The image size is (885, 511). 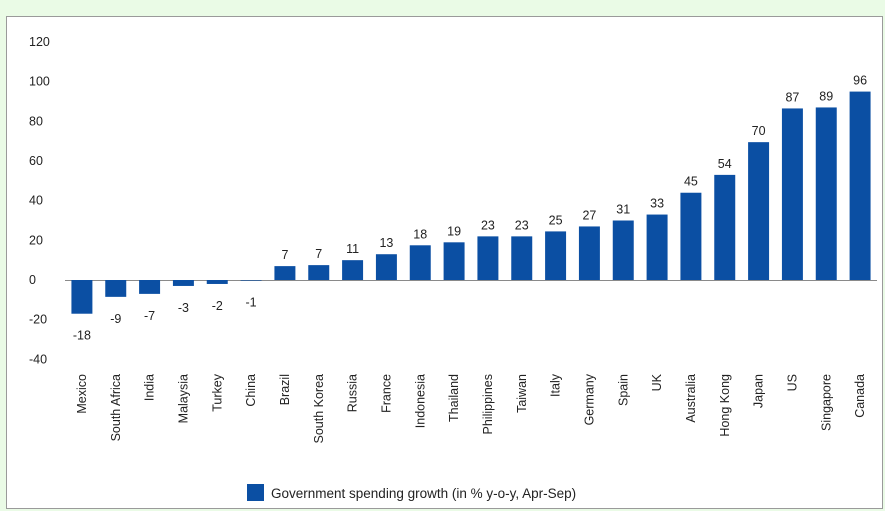 I want to click on data-label: 25, so click(x=556, y=220).